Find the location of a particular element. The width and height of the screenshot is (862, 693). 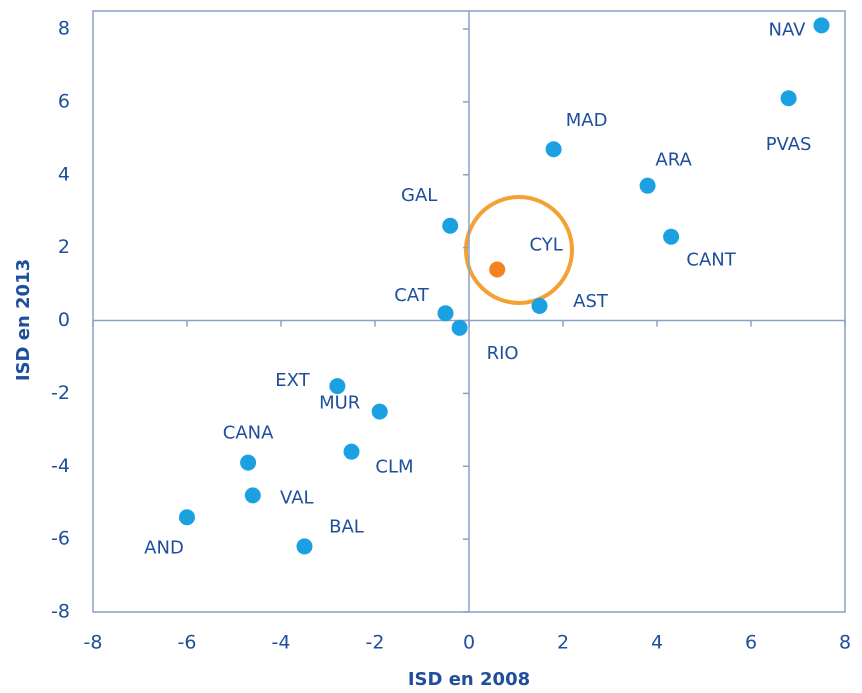

x-tick-label: 2 is located at coordinates (563, 643).